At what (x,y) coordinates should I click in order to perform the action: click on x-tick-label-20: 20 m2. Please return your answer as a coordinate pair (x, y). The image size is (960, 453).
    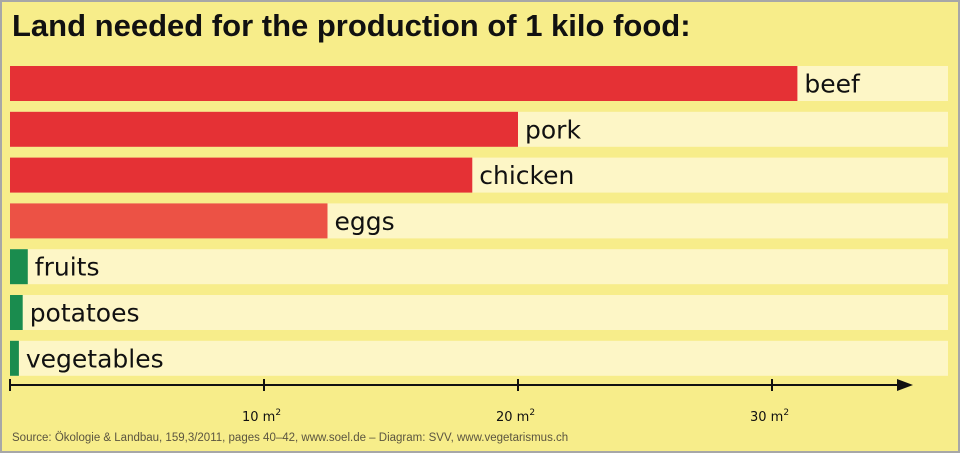
    Looking at the image, I should click on (515, 416).